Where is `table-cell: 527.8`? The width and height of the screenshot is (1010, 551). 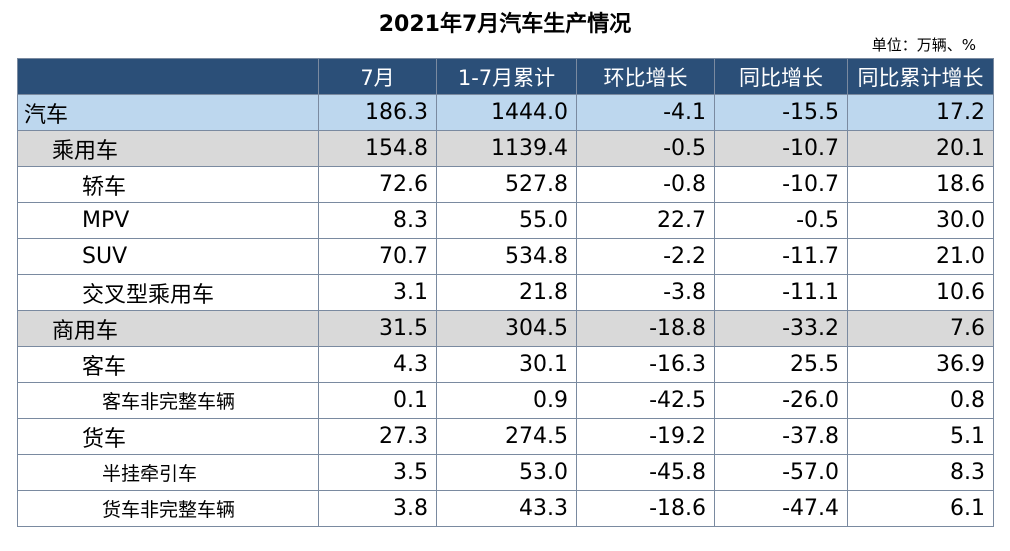 table-cell: 527.8 is located at coordinates (506, 184).